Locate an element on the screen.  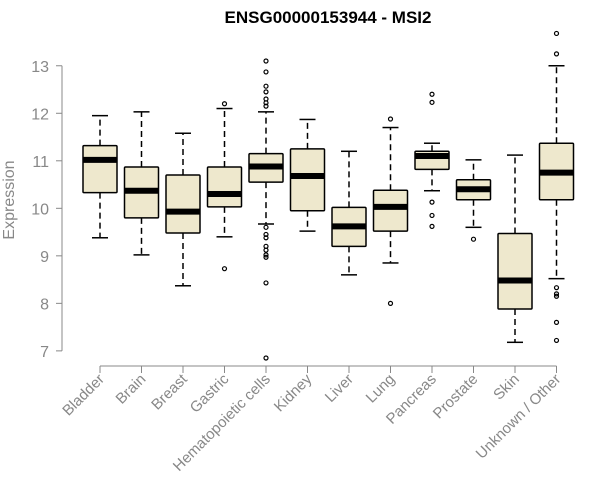
x-tick-label: Kidney is located at coordinates (293, 392).